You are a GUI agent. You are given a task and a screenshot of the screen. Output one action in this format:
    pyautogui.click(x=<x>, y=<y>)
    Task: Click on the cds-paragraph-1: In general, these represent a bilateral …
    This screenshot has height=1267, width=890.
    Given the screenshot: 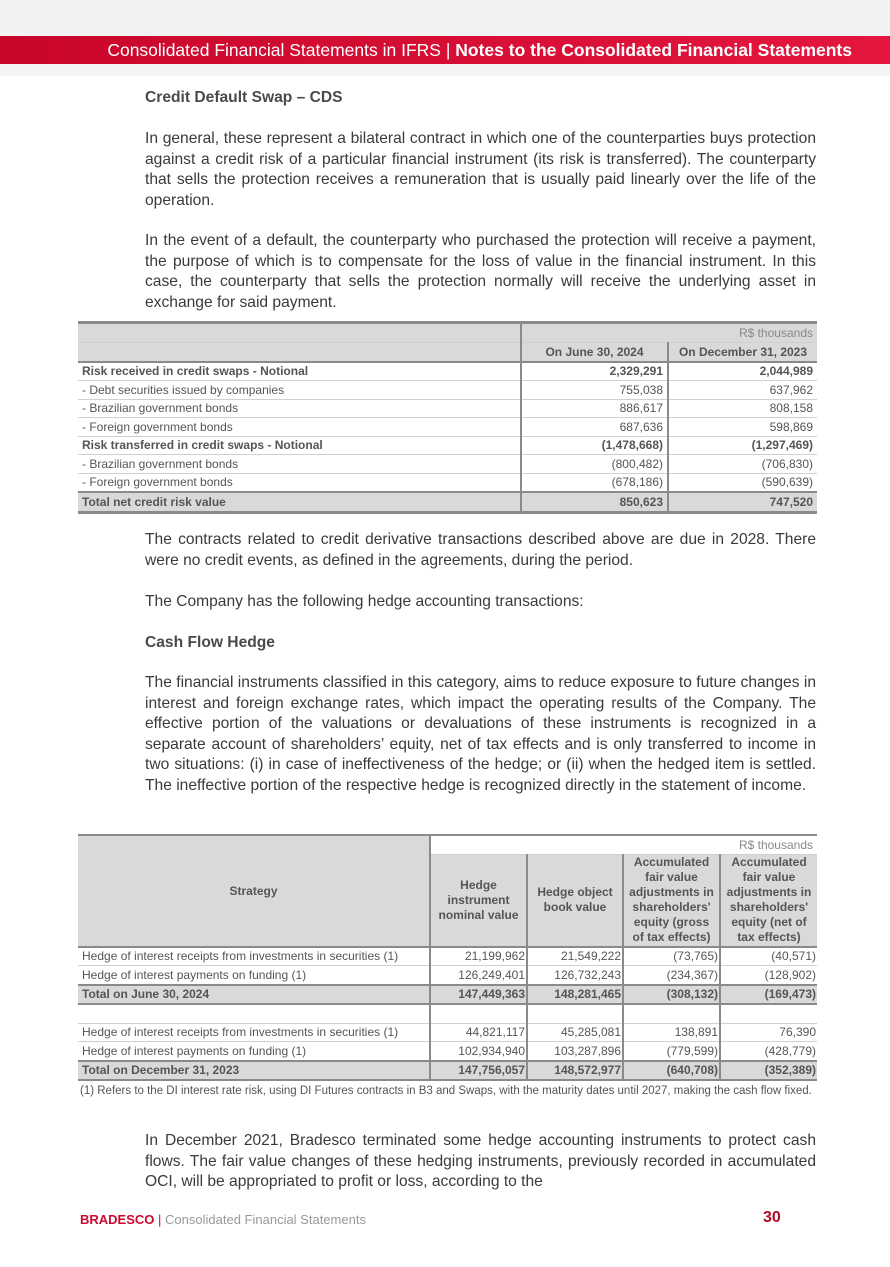 What is the action you would take?
    pyautogui.click(x=480, y=169)
    